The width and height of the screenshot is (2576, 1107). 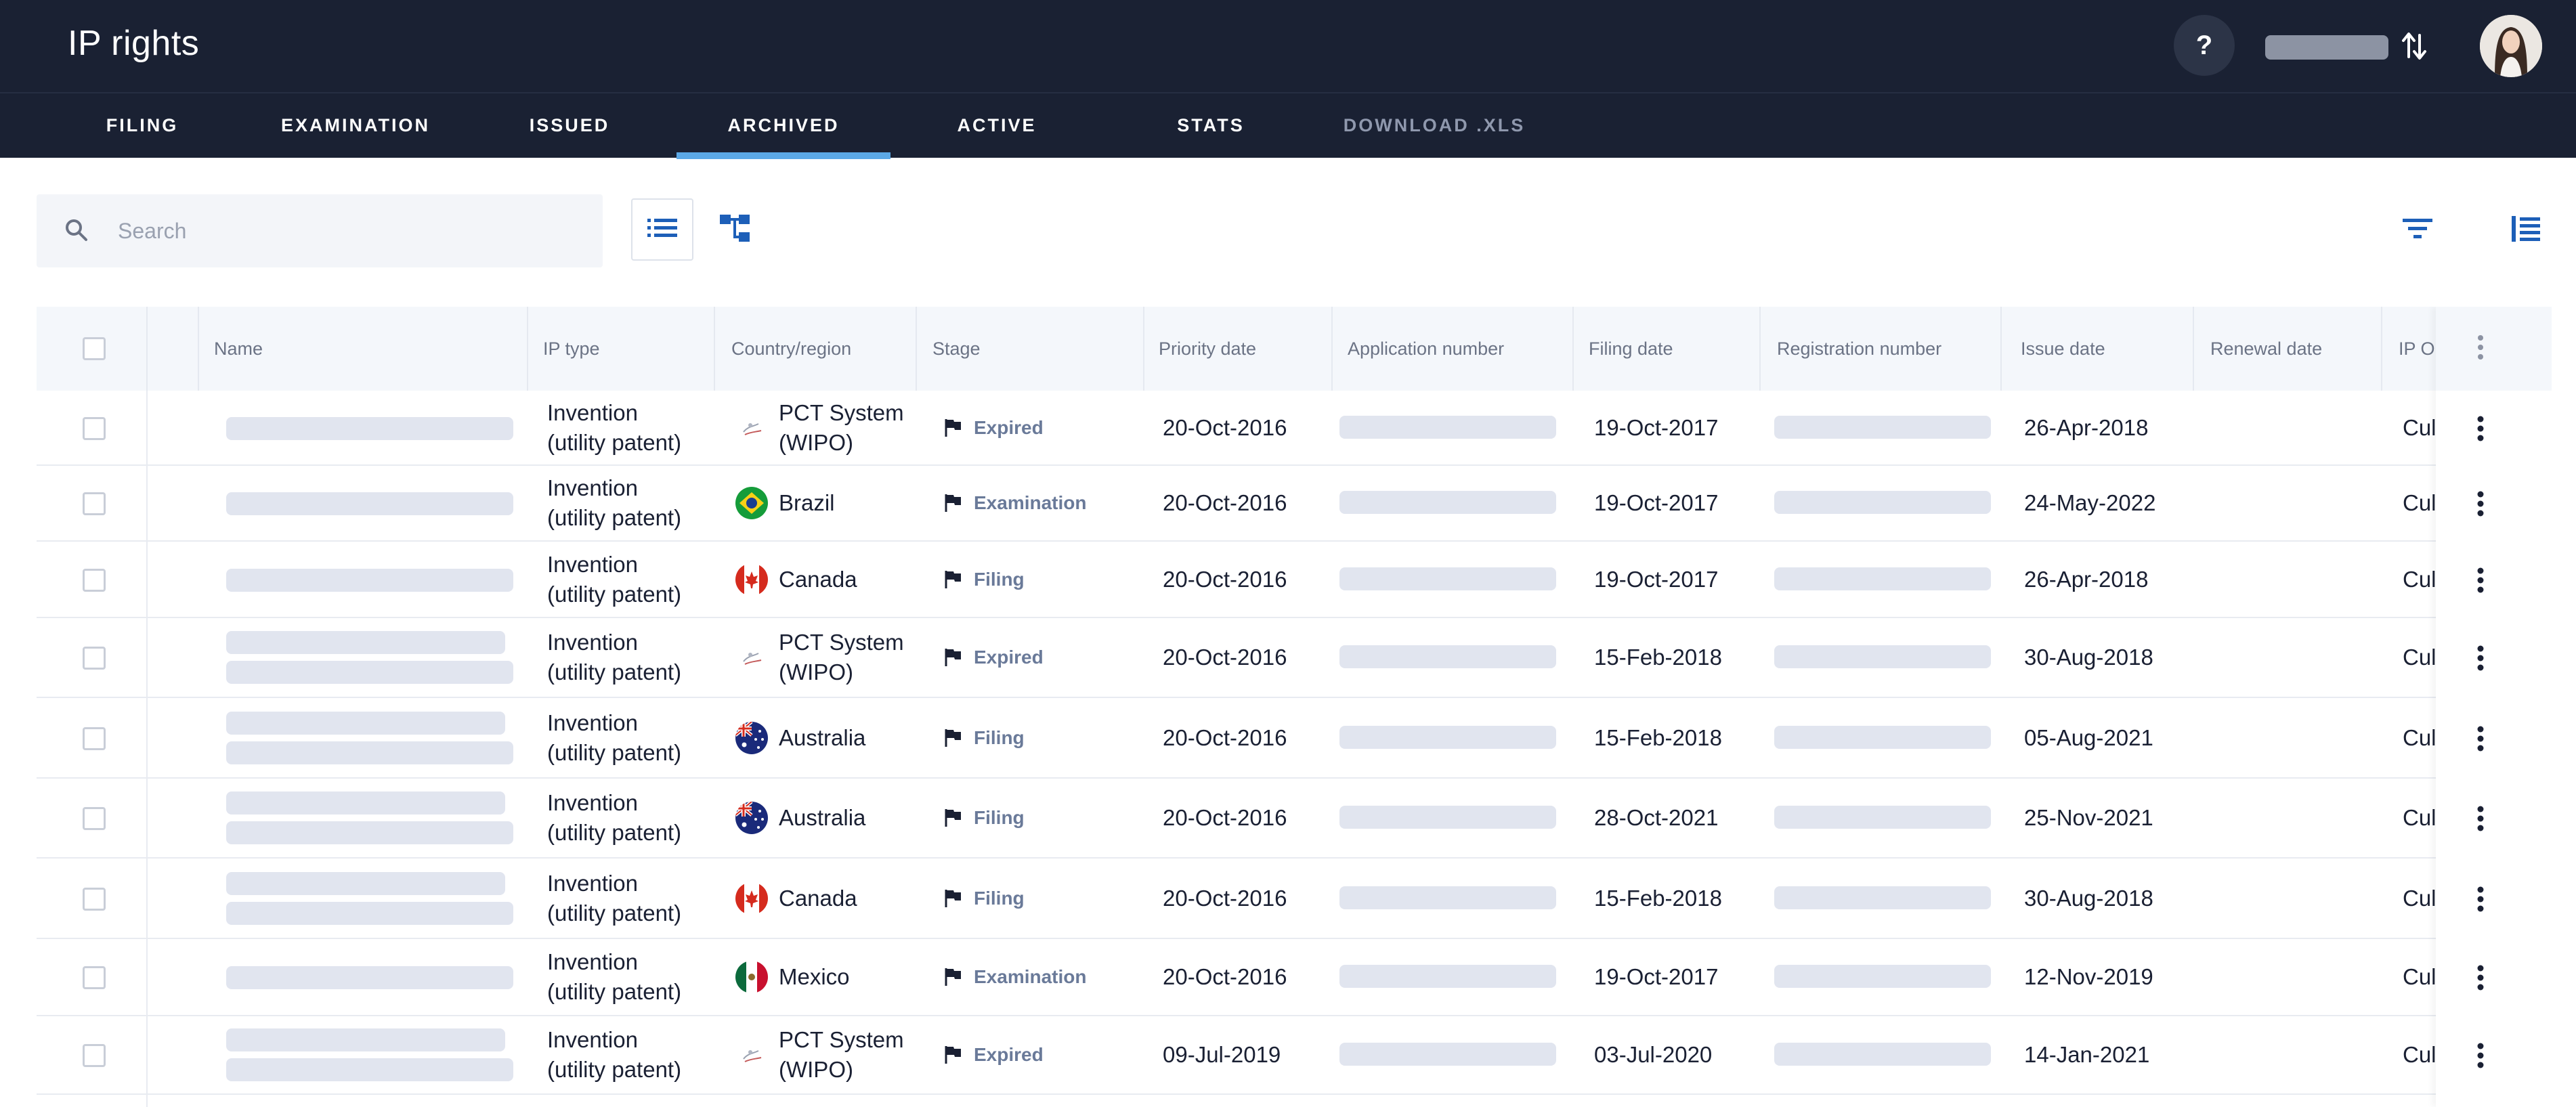 What do you see at coordinates (348, 231) in the screenshot?
I see `search-input` at bounding box center [348, 231].